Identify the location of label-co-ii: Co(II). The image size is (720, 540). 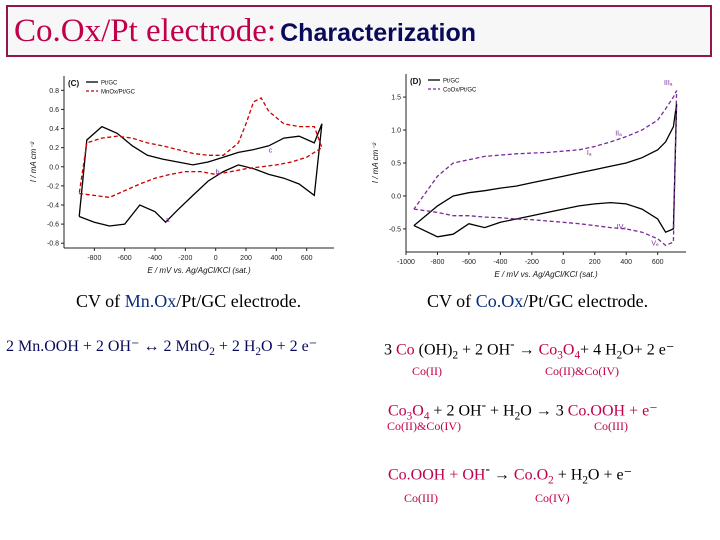
(427, 371).